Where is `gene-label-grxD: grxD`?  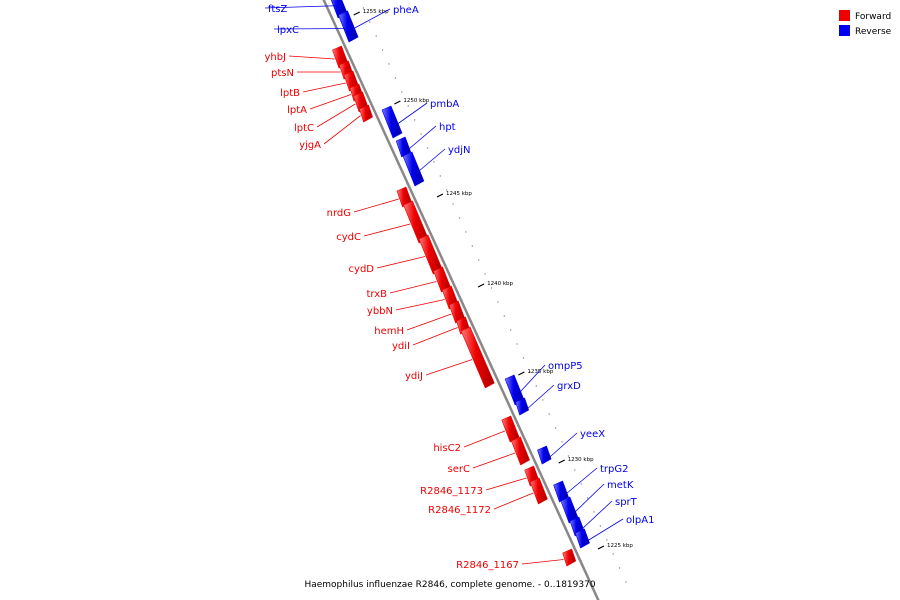 gene-label-grxD: grxD is located at coordinates (569, 386).